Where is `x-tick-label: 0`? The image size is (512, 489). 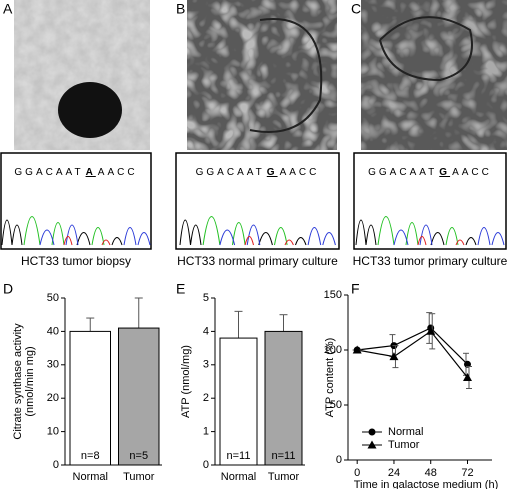 x-tick-label: 0 is located at coordinates (357, 473).